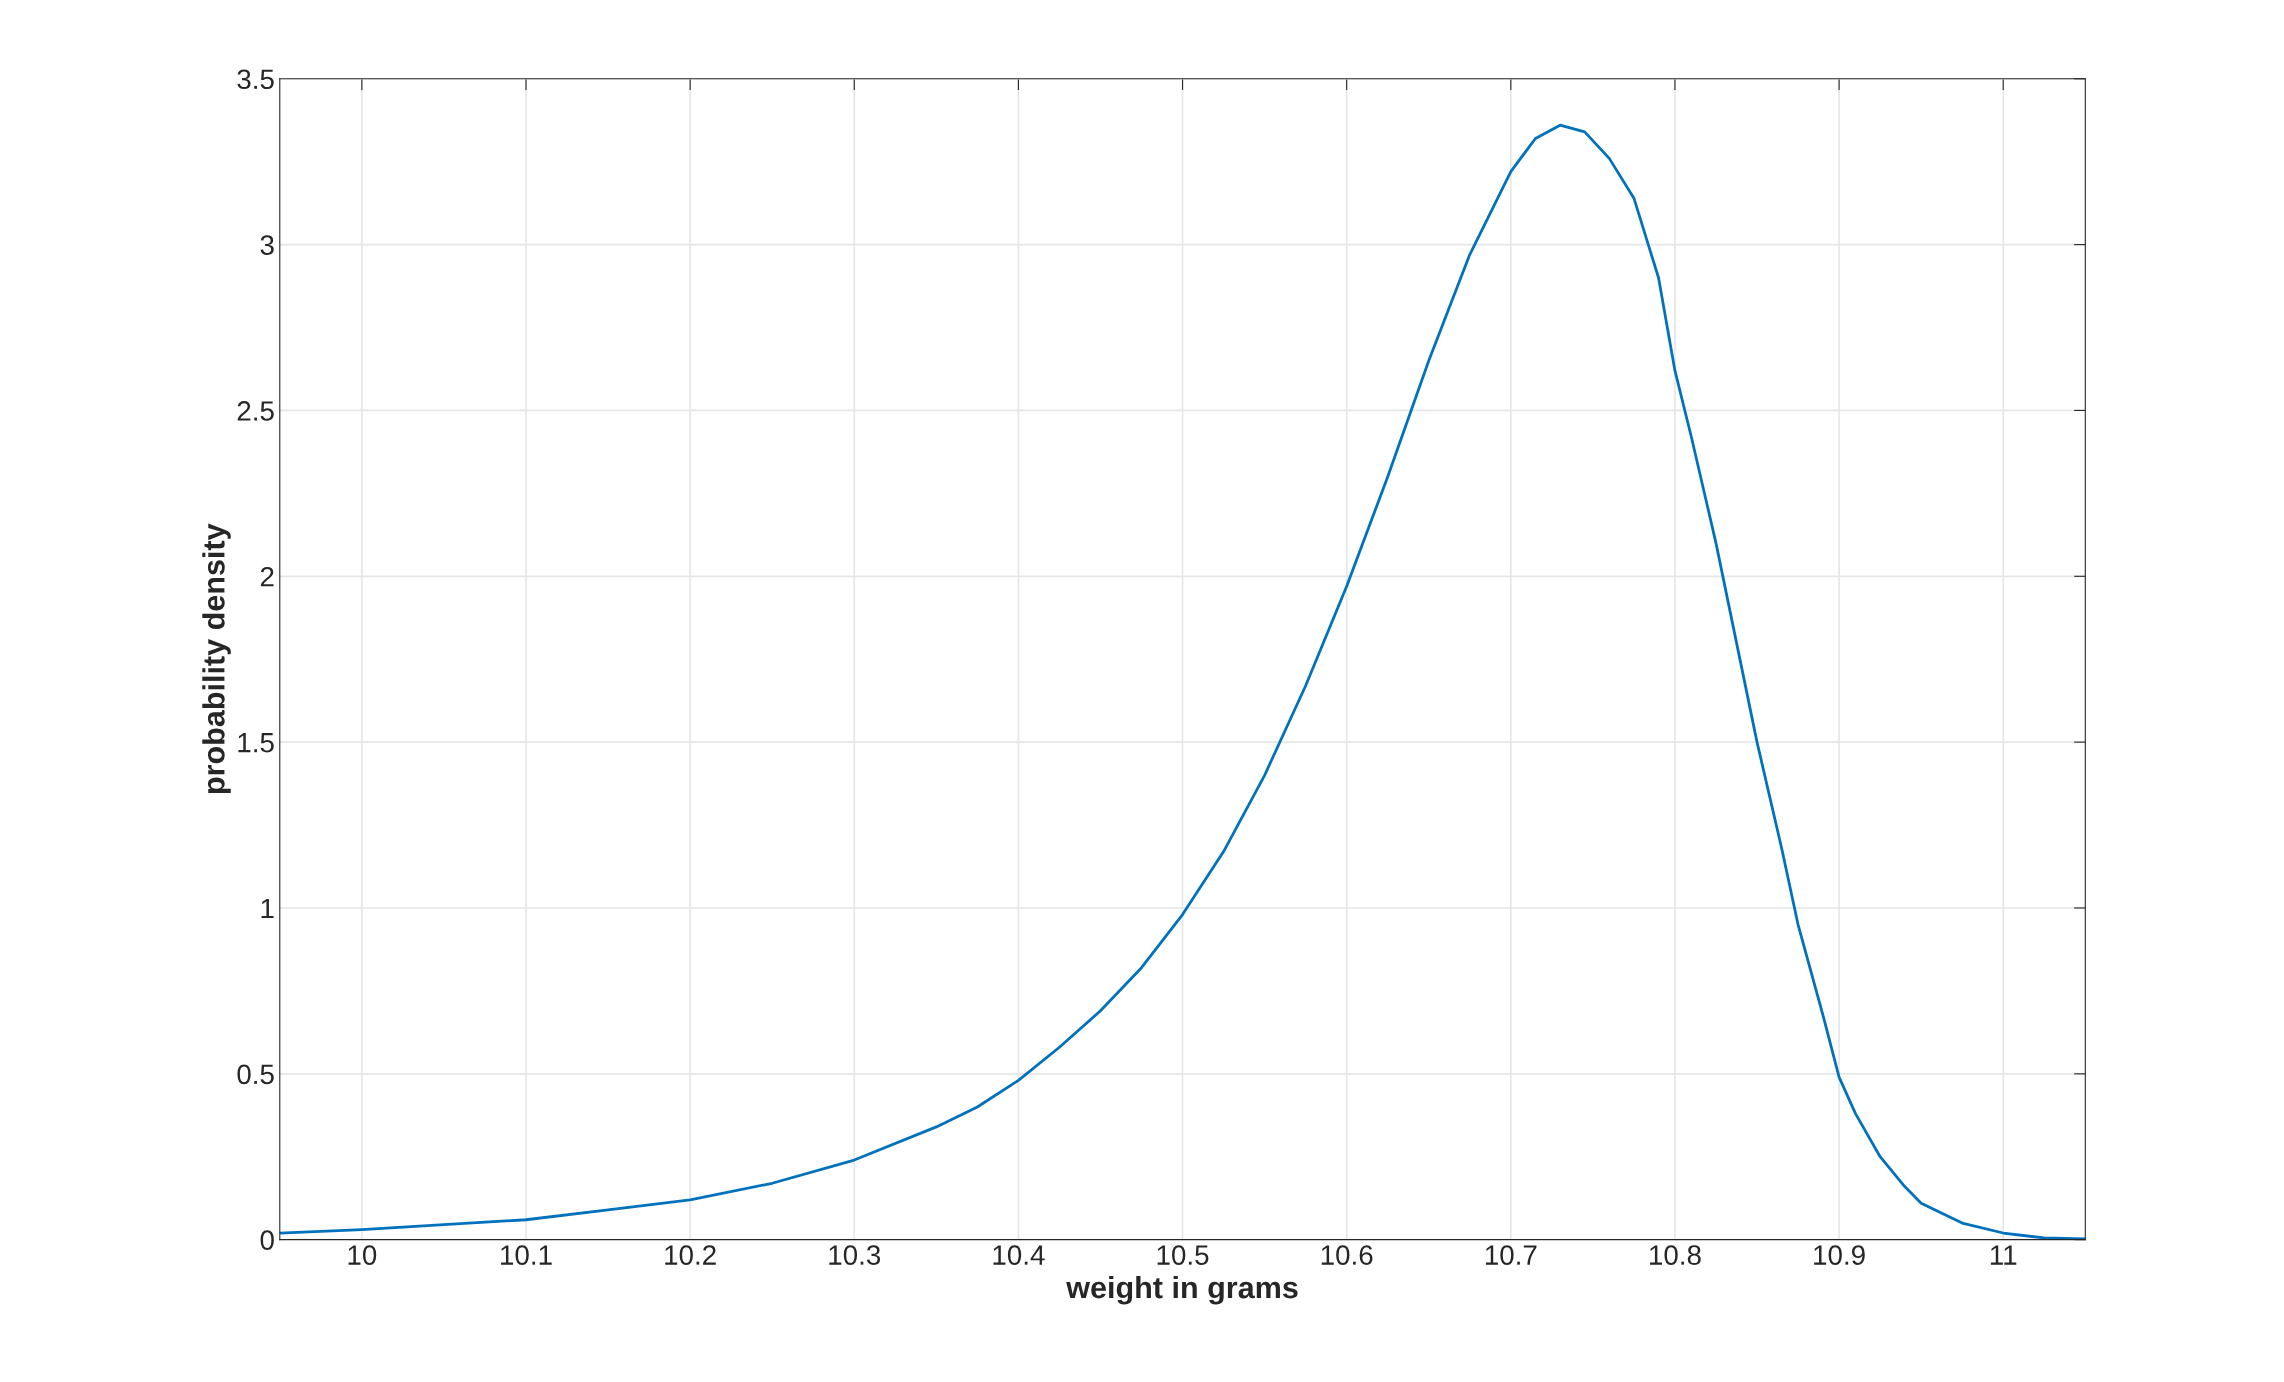 The image size is (2284, 1382). What do you see at coordinates (216, 658) in the screenshot?
I see `y-axis-title: probability density` at bounding box center [216, 658].